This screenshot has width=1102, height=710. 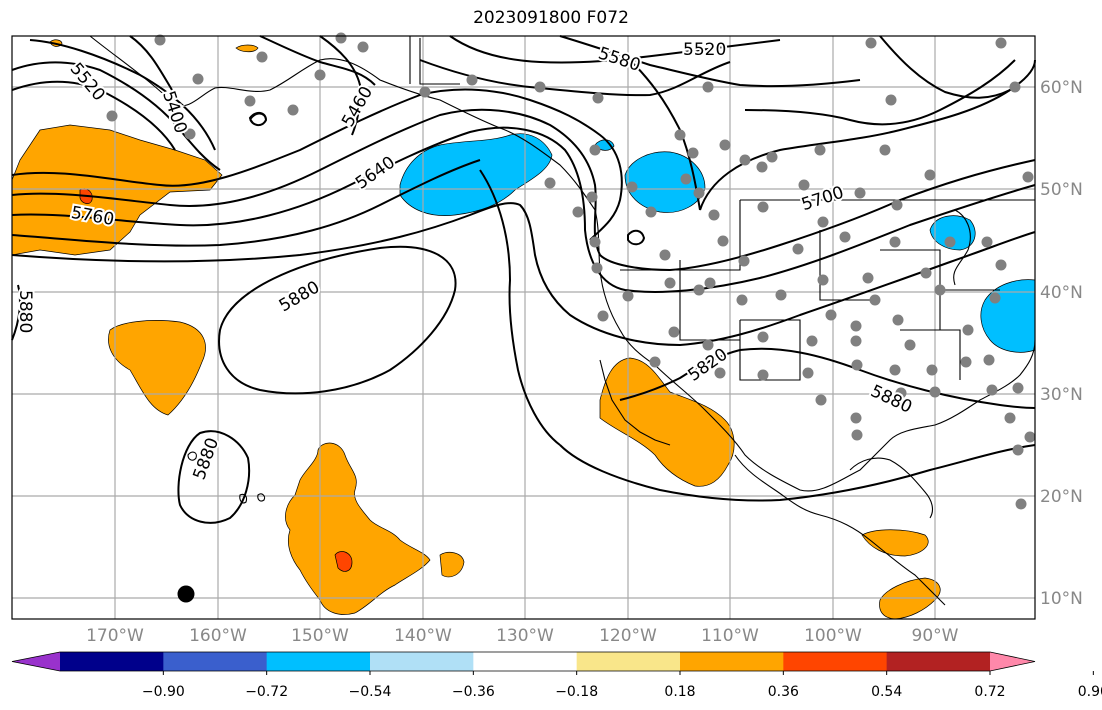 What do you see at coordinates (1061, 293) in the screenshot?
I see `lat-label: 40°N` at bounding box center [1061, 293].